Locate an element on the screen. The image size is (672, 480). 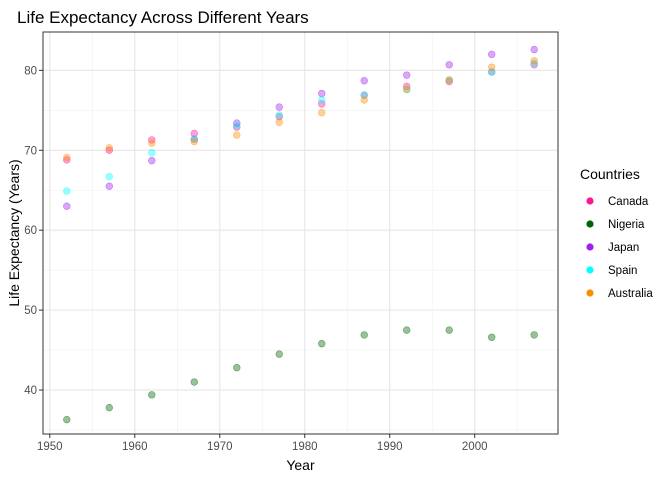
legend-label-australia: Australia is located at coordinates (630, 294).